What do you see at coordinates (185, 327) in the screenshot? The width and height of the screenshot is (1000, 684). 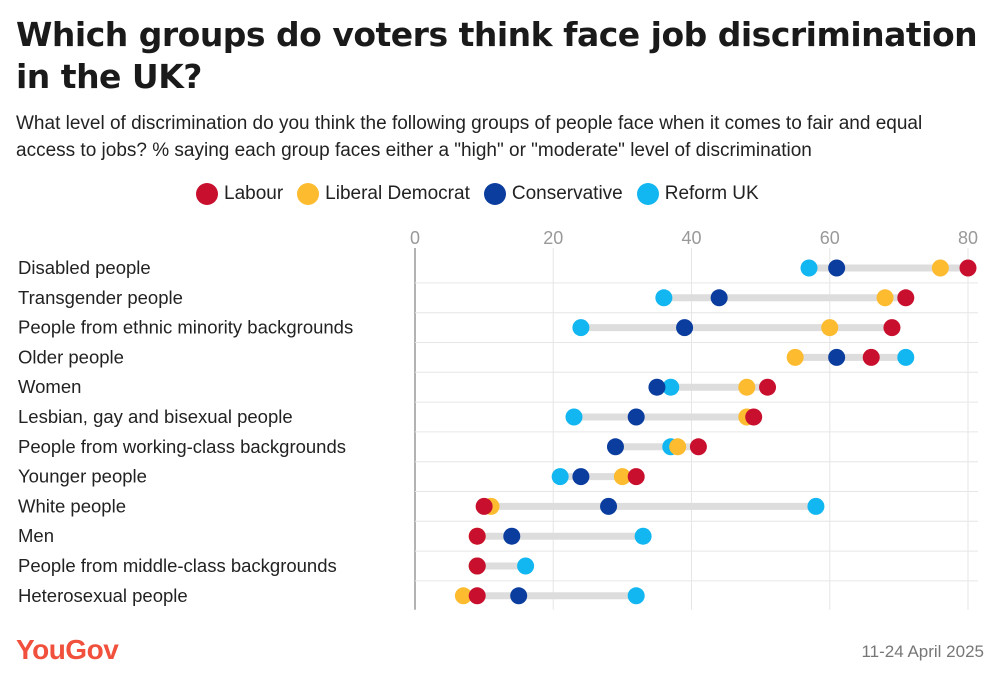 I see `category-label: People from ethnic minority backgrounds` at bounding box center [185, 327].